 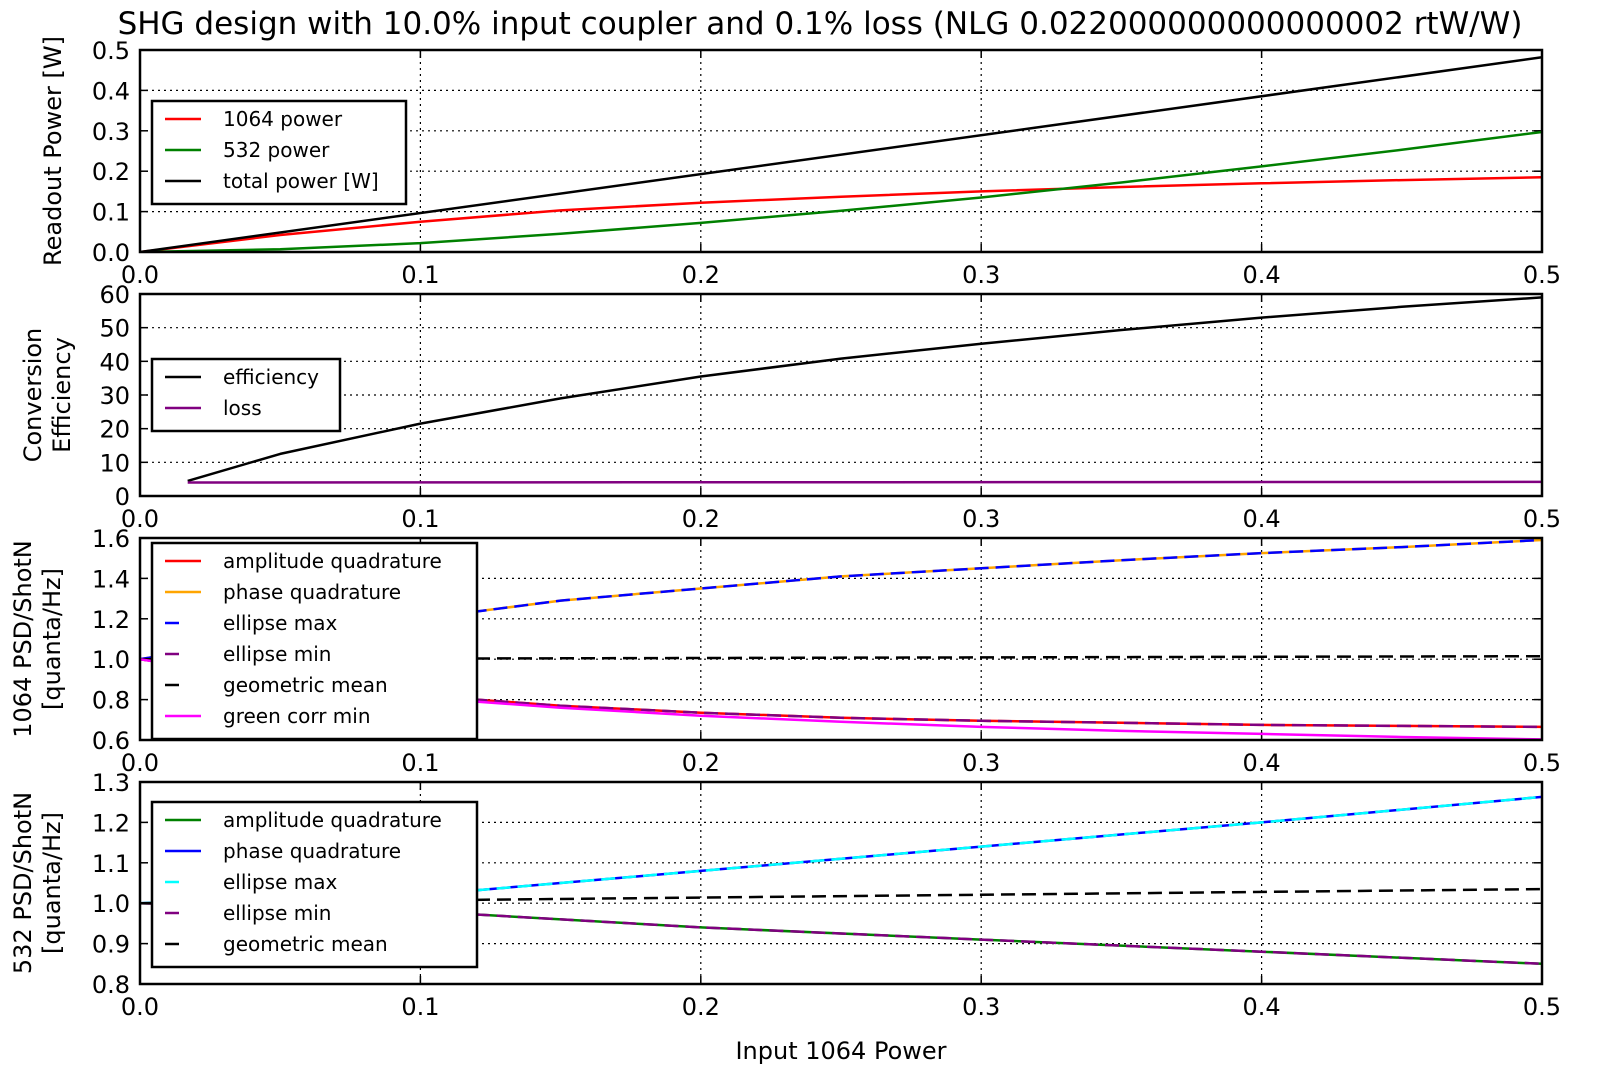 What do you see at coordinates (114, 463) in the screenshot?
I see `y-tick-label: 10` at bounding box center [114, 463].